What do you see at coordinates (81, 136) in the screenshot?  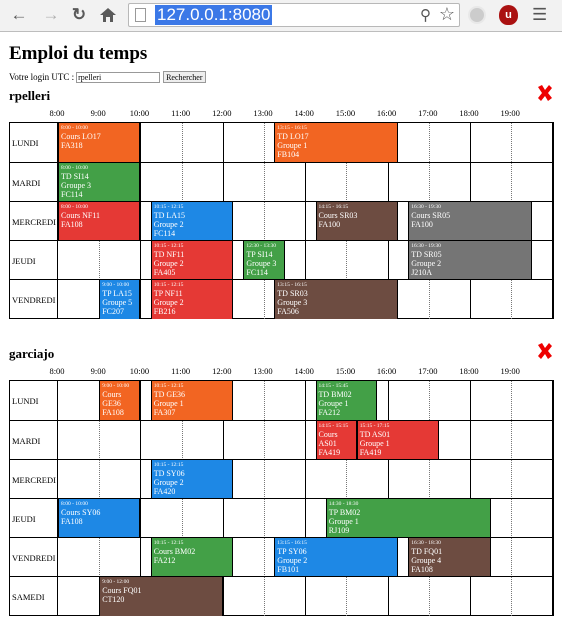 I see `event-detail: Cours LO17` at bounding box center [81, 136].